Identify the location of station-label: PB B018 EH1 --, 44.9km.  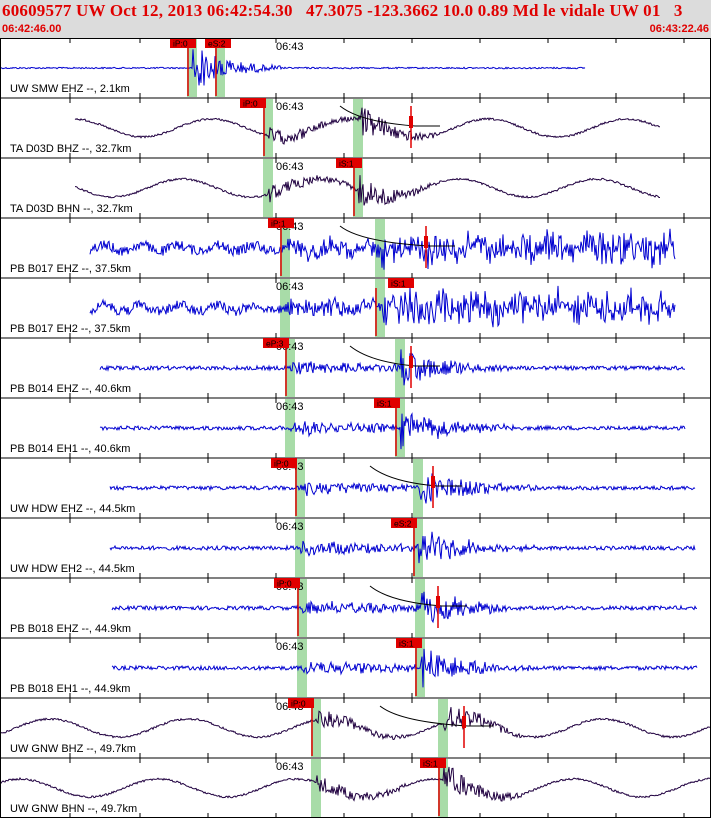
(70, 689).